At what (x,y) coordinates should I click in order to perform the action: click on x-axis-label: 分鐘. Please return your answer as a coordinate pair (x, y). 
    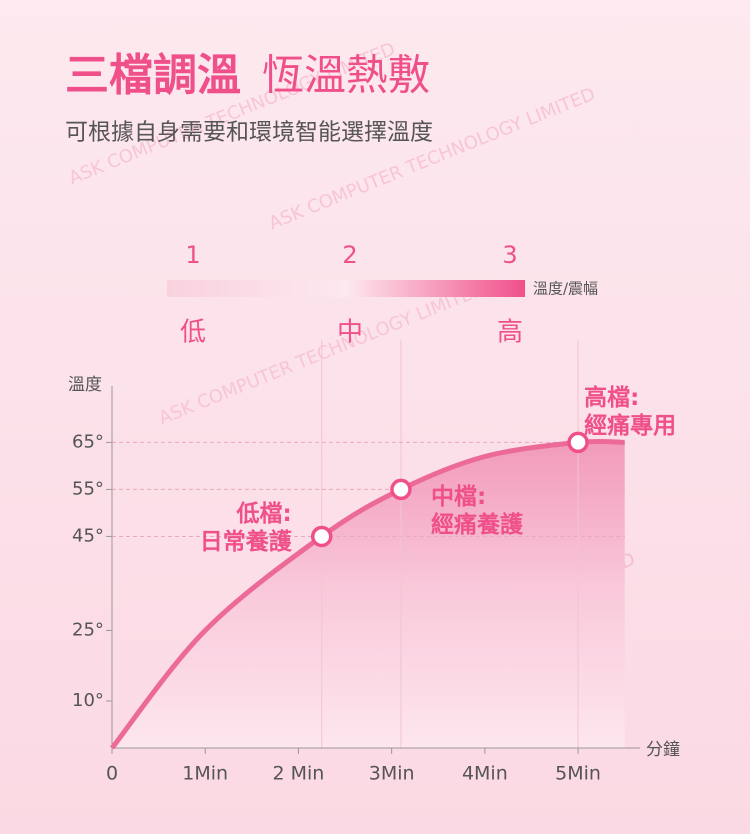
    Looking at the image, I should click on (663, 750).